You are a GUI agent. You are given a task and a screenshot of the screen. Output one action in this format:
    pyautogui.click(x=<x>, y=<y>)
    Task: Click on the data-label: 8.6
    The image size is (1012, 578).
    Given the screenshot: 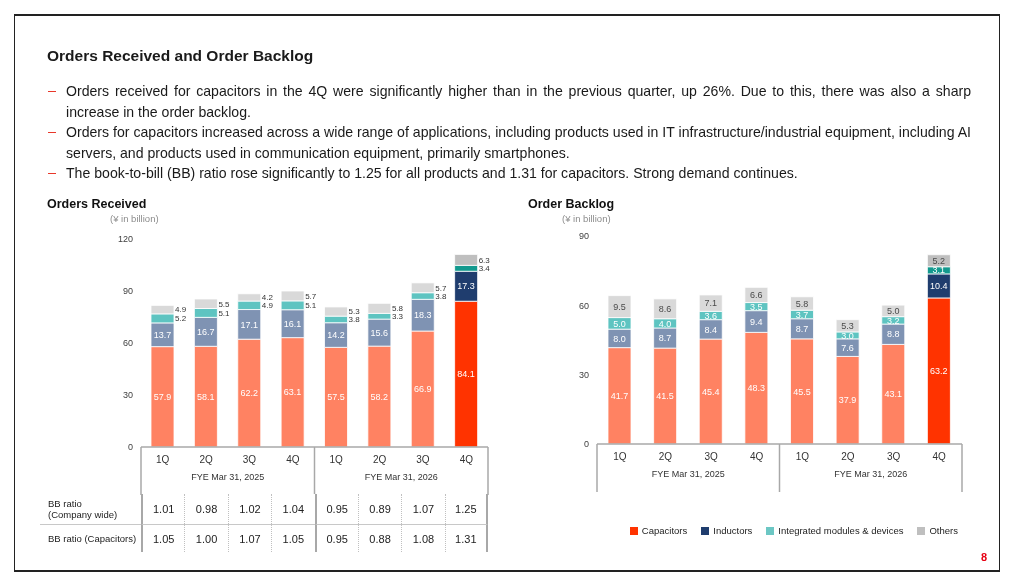 What is the action you would take?
    pyautogui.click(x=665, y=308)
    